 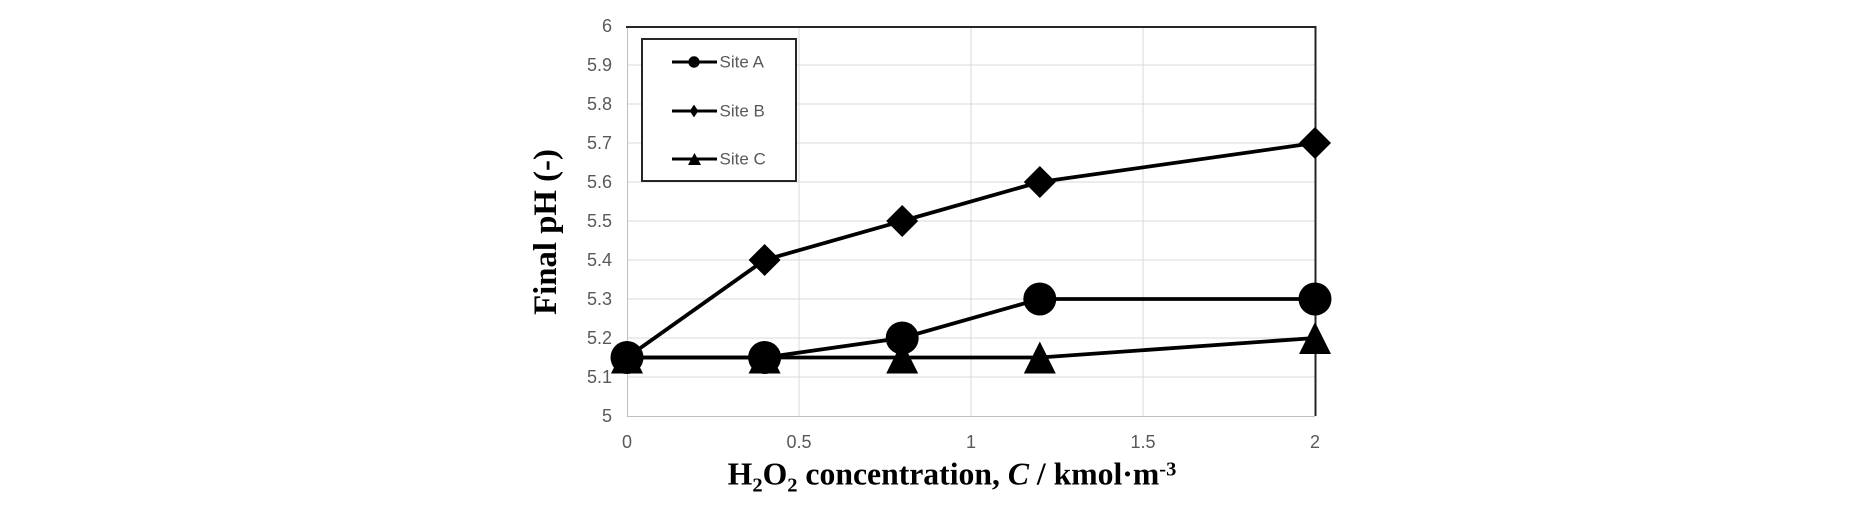 I want to click on svg-text: 2, so click(x=1315, y=442).